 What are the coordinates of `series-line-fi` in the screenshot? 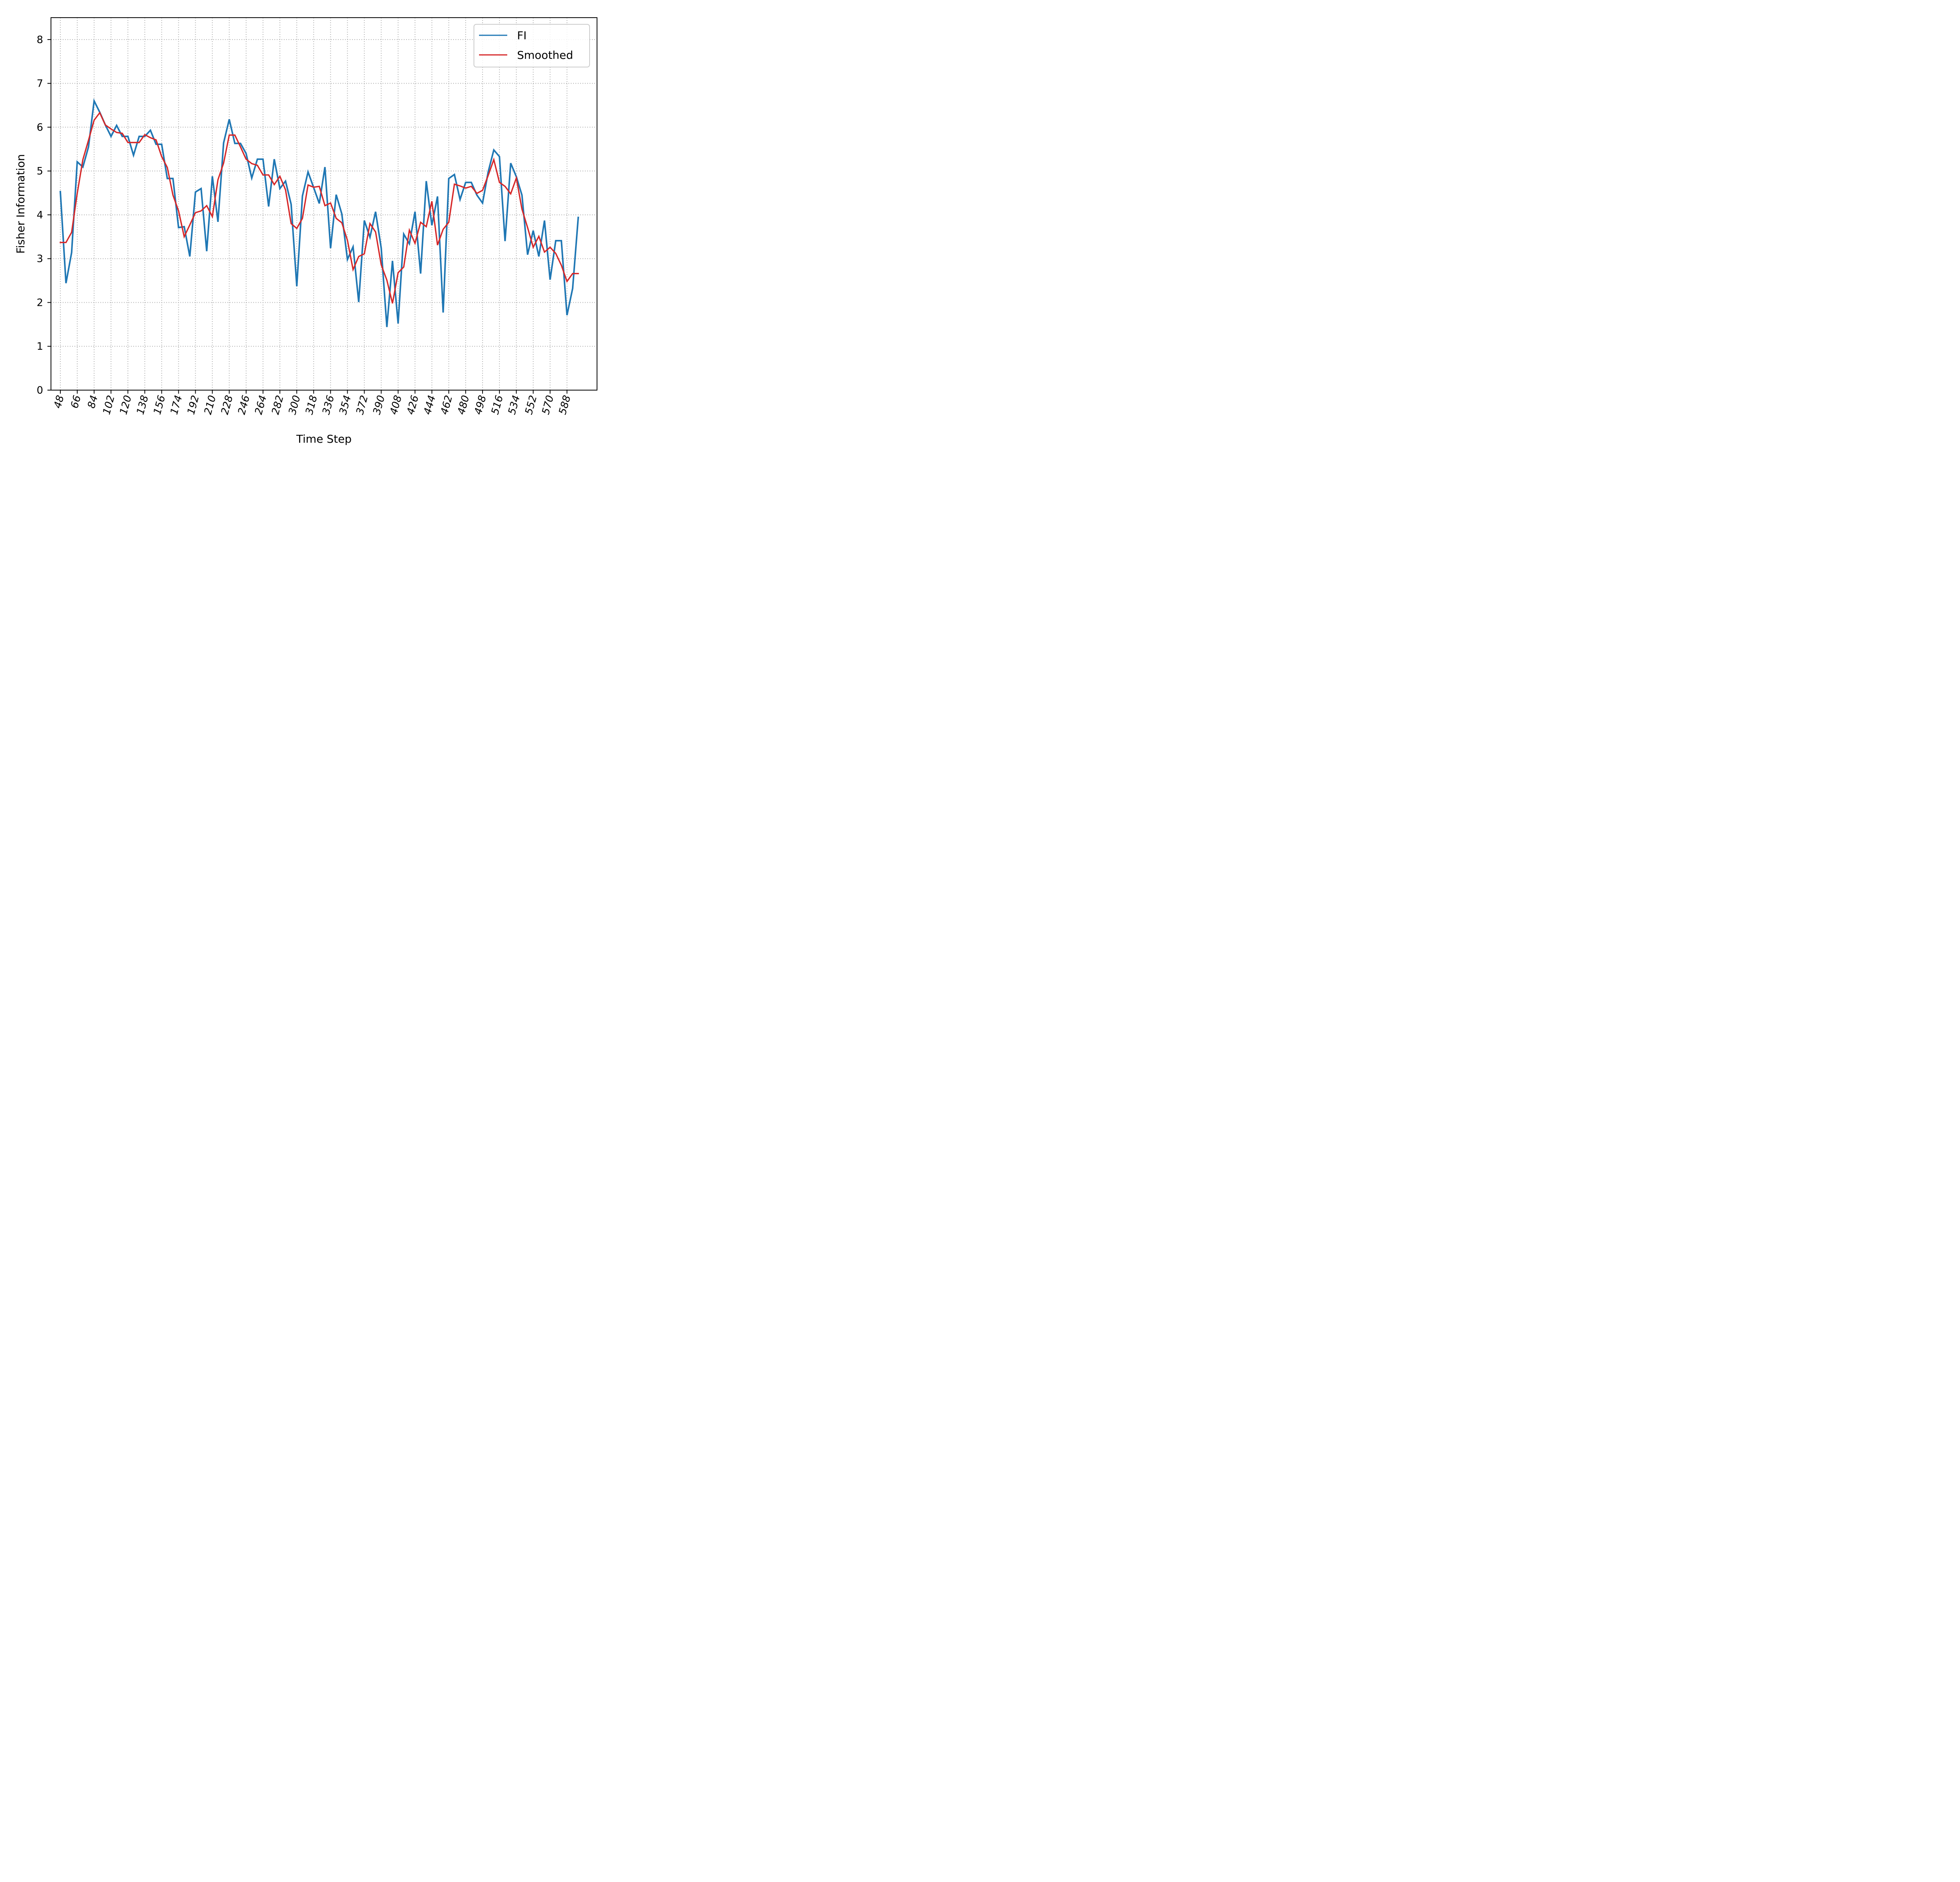 It's located at (319, 212).